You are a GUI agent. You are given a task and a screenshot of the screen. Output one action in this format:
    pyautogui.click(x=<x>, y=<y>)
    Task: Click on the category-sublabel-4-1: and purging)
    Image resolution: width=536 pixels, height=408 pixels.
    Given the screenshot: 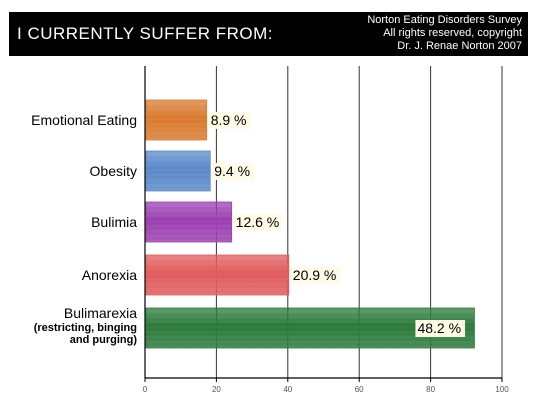 What is the action you would take?
    pyautogui.click(x=104, y=340)
    